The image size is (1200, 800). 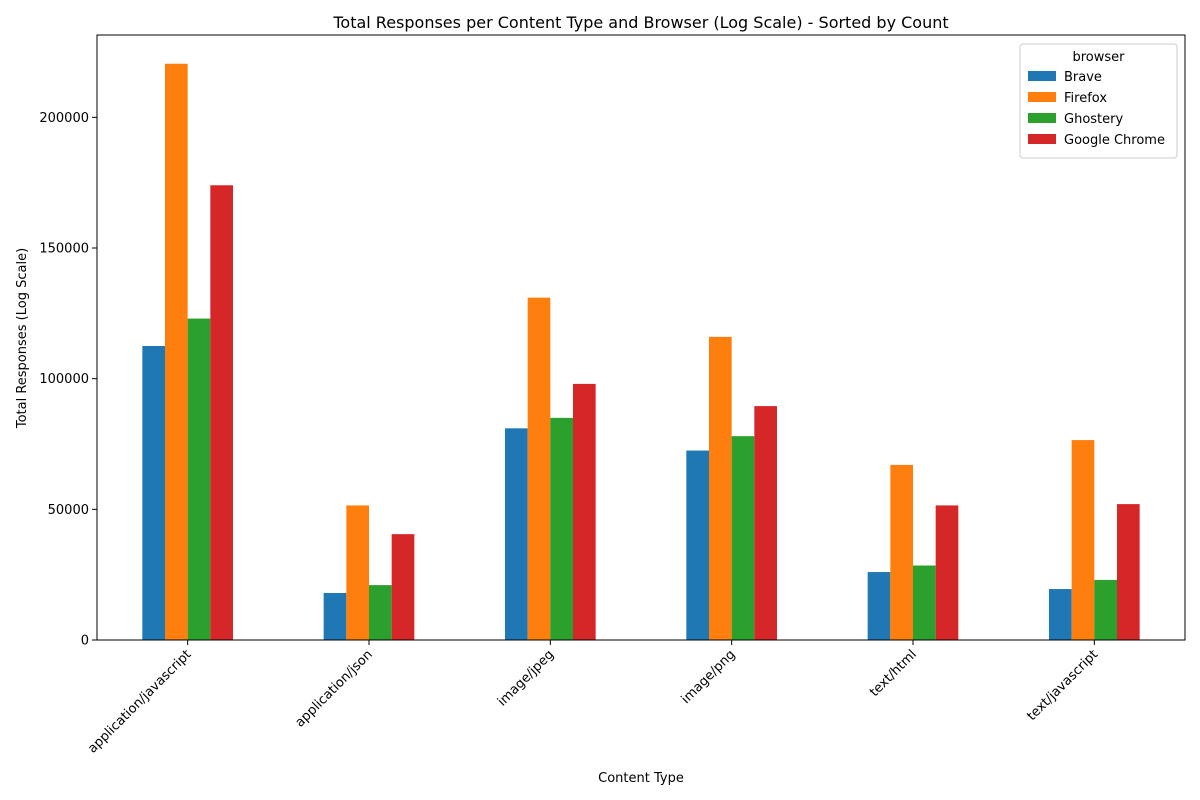 What do you see at coordinates (334, 688) in the screenshot?
I see `x-tick-label: application/json` at bounding box center [334, 688].